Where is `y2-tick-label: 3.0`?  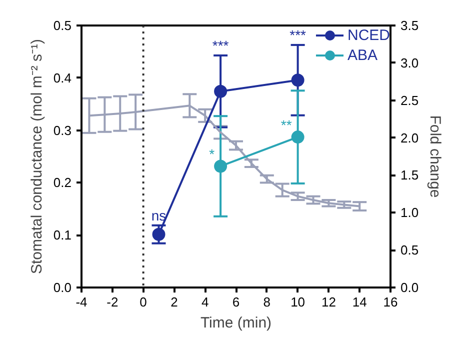
y2-tick-label: 3.0 is located at coordinates (409, 62).